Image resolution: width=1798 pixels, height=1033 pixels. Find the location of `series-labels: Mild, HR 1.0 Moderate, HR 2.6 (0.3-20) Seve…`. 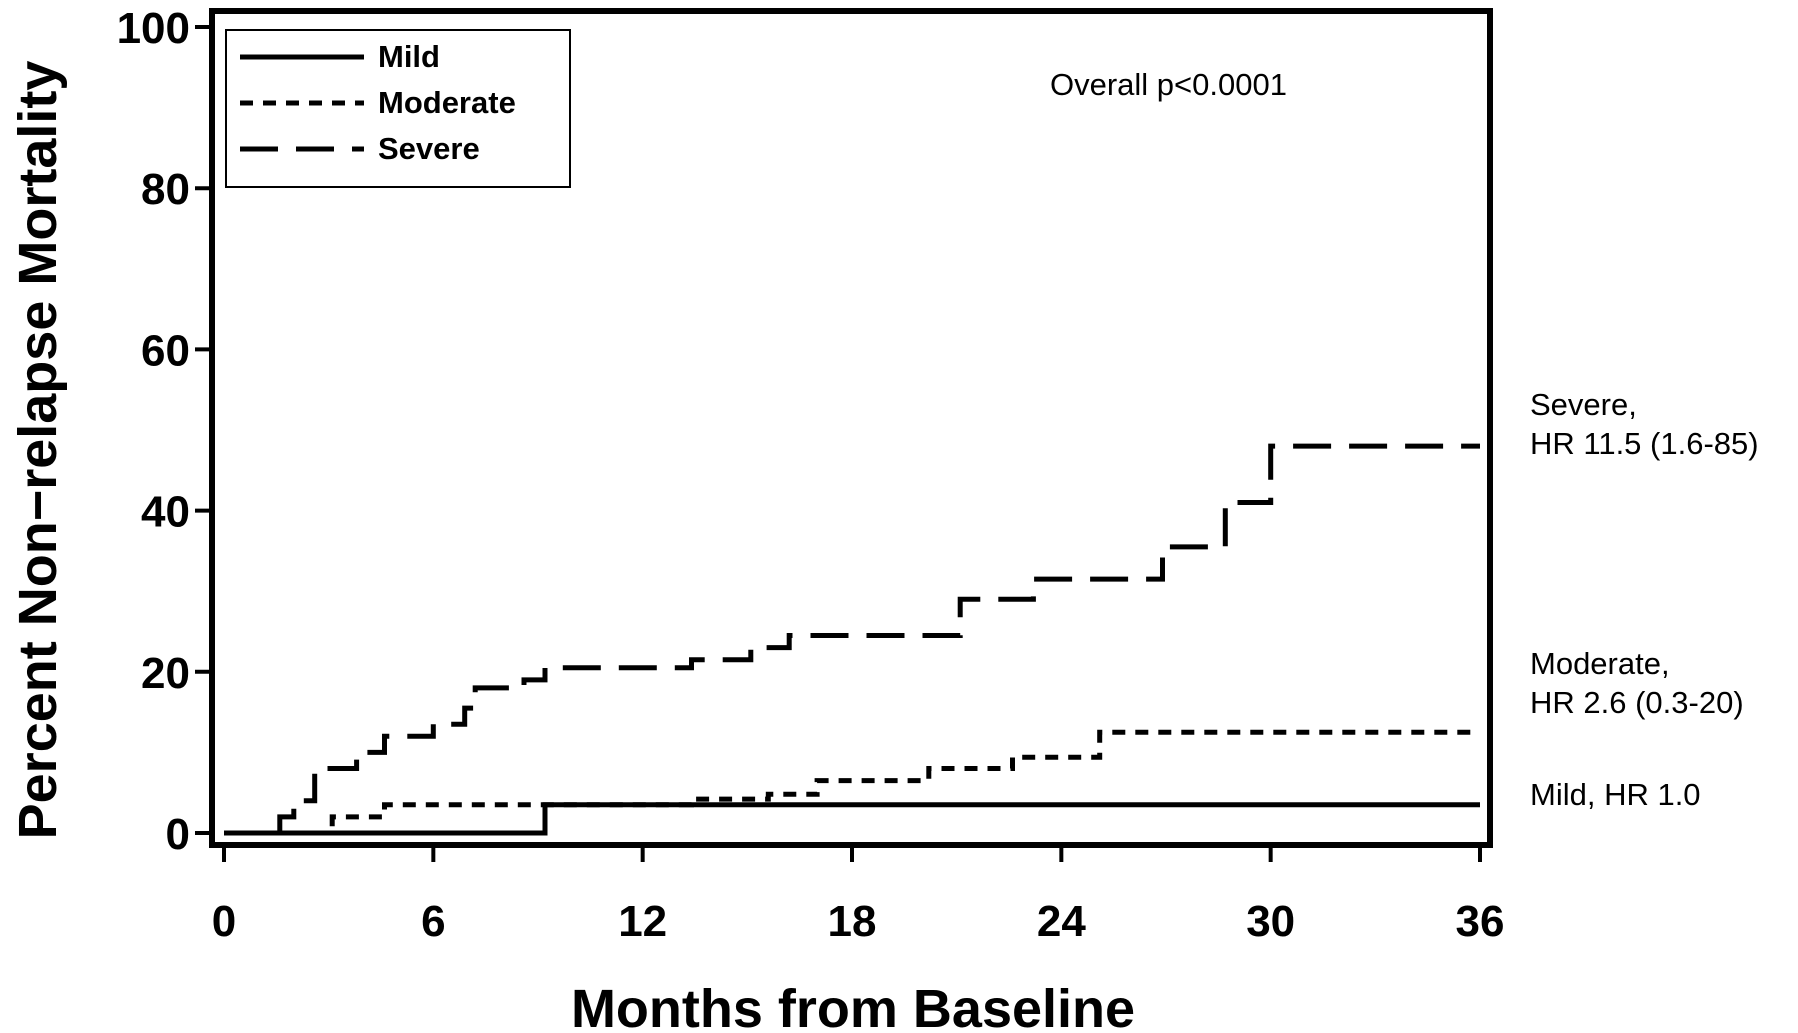

series-labels: Mild, HR 1.0 Moderate, HR 2.6 (0.3-20) Seve… is located at coordinates (1644, 599).